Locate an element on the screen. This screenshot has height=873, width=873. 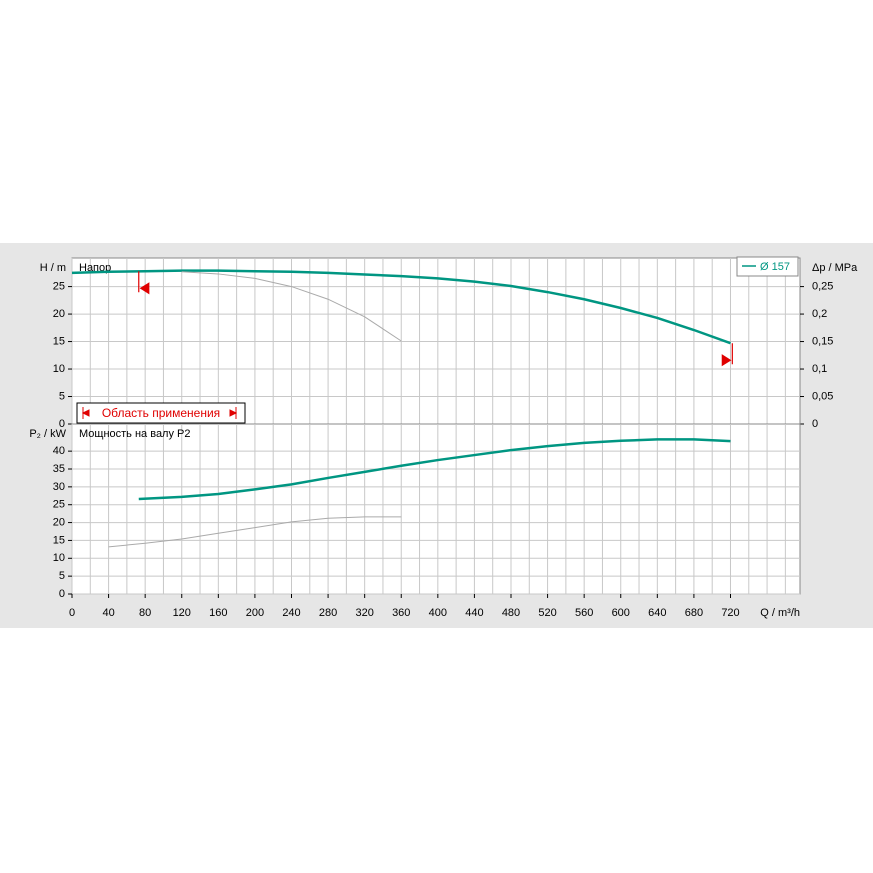
y2-tick-label: 0,2 is located at coordinates (819, 314).